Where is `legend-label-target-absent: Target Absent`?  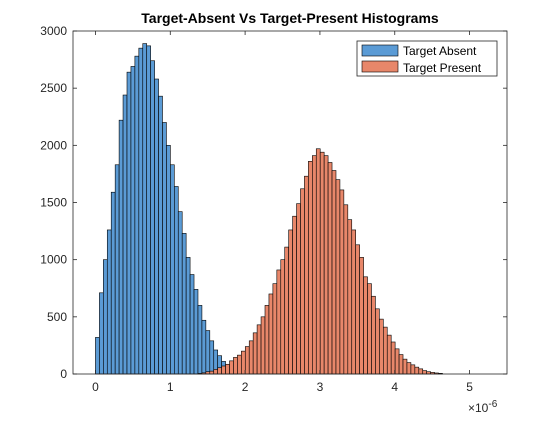
legend-label-target-absent: Target Absent is located at coordinates (440, 51).